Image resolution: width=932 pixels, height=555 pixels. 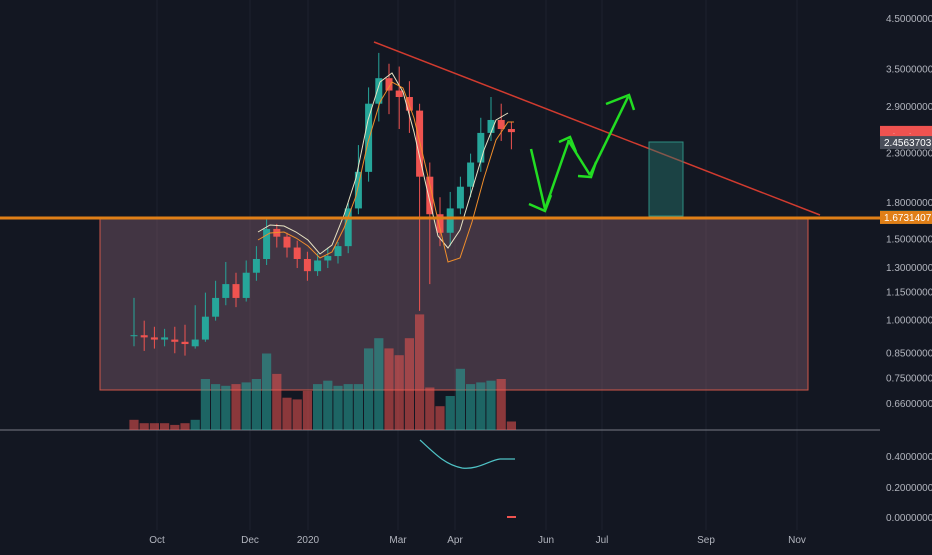 I want to click on price-axis-label: 1.3000000, so click(x=909, y=268).